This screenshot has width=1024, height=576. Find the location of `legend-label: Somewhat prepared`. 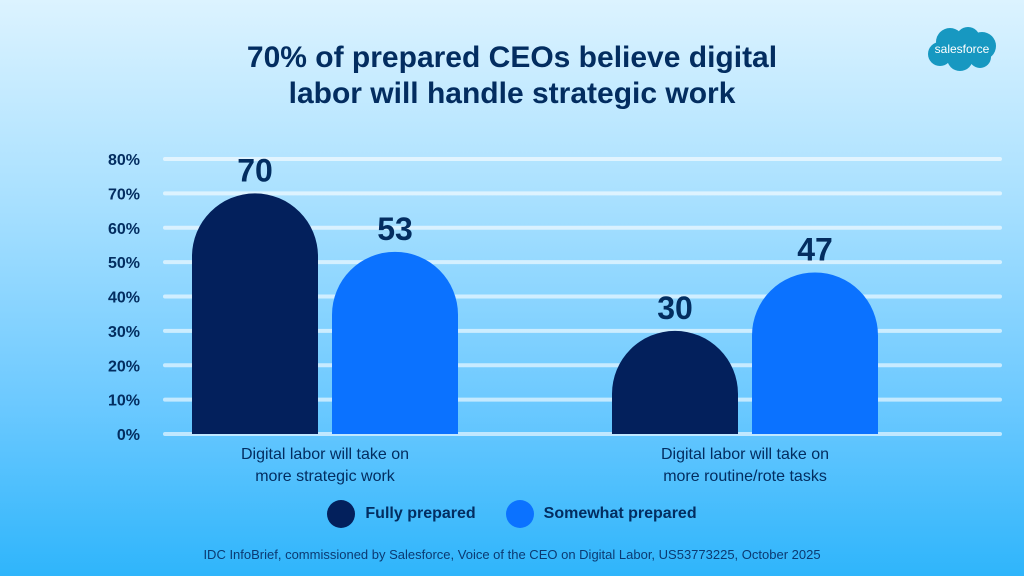

legend-label: Somewhat prepared is located at coordinates (620, 513).